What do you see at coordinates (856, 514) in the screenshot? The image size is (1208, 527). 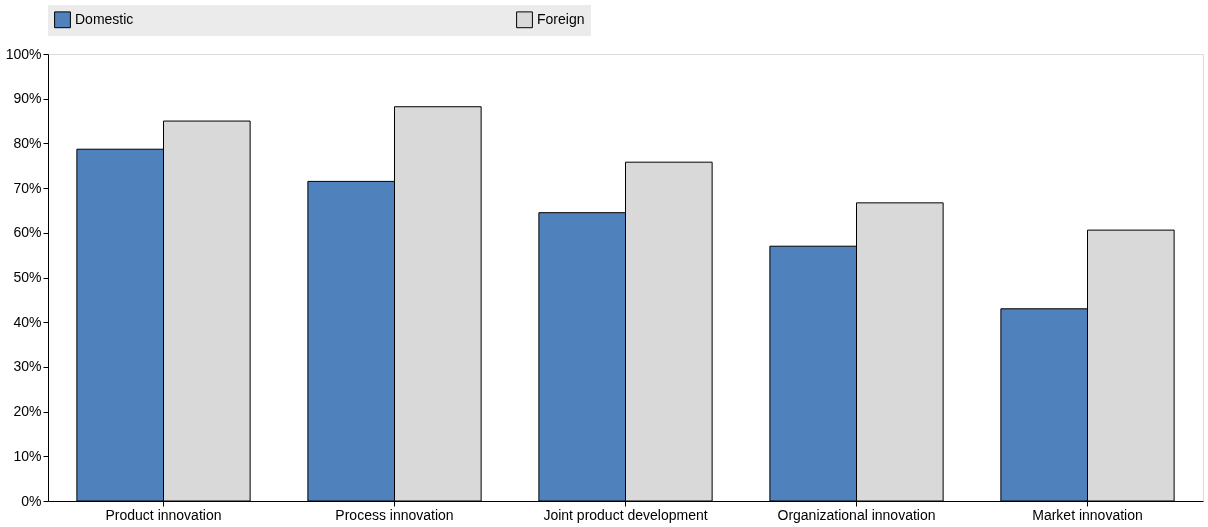 I see `x-tick-label: Organizational innovation` at bounding box center [856, 514].